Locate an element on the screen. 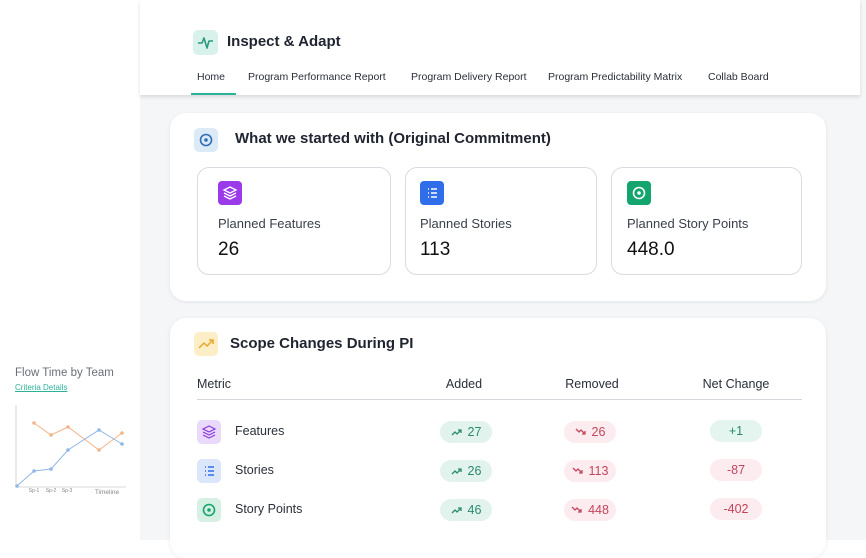 Image resolution: width=866 pixels, height=558 pixels. header is located at coordinates (500, 47).